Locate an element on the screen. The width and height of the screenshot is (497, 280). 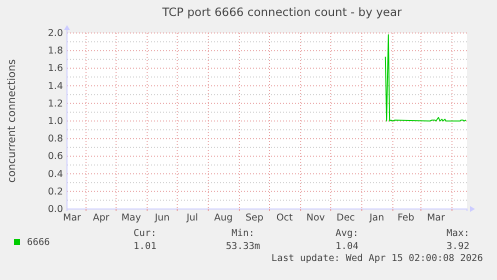
y-tick-label: 0.6 is located at coordinates (55, 156).